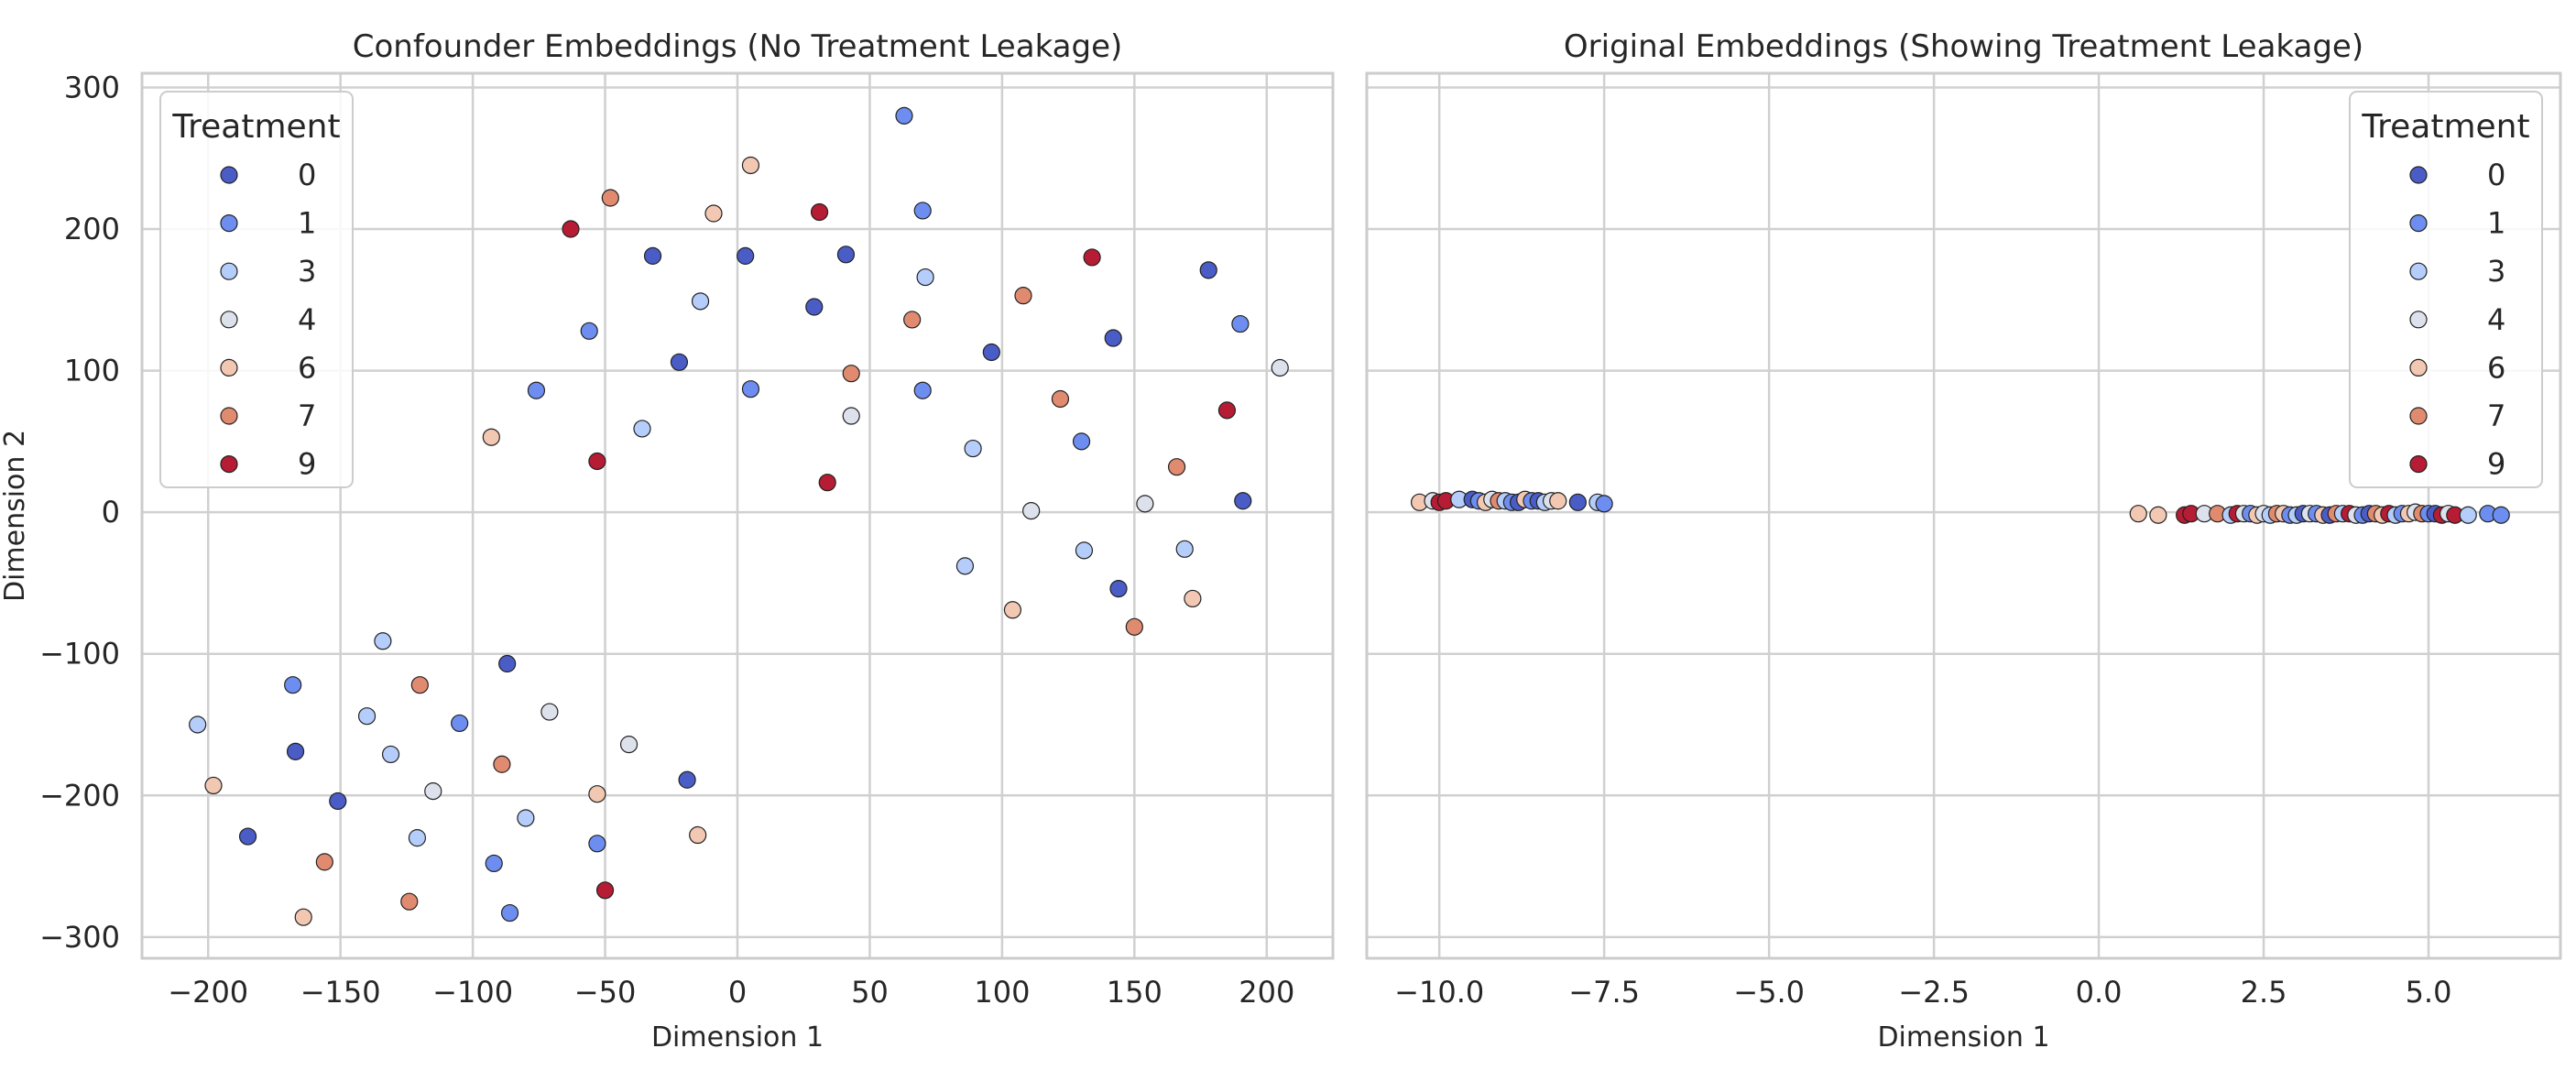 Image resolution: width=2576 pixels, height=1081 pixels. Describe the element at coordinates (2445, 127) in the screenshot. I see `original-legend-title: Treatment` at that location.